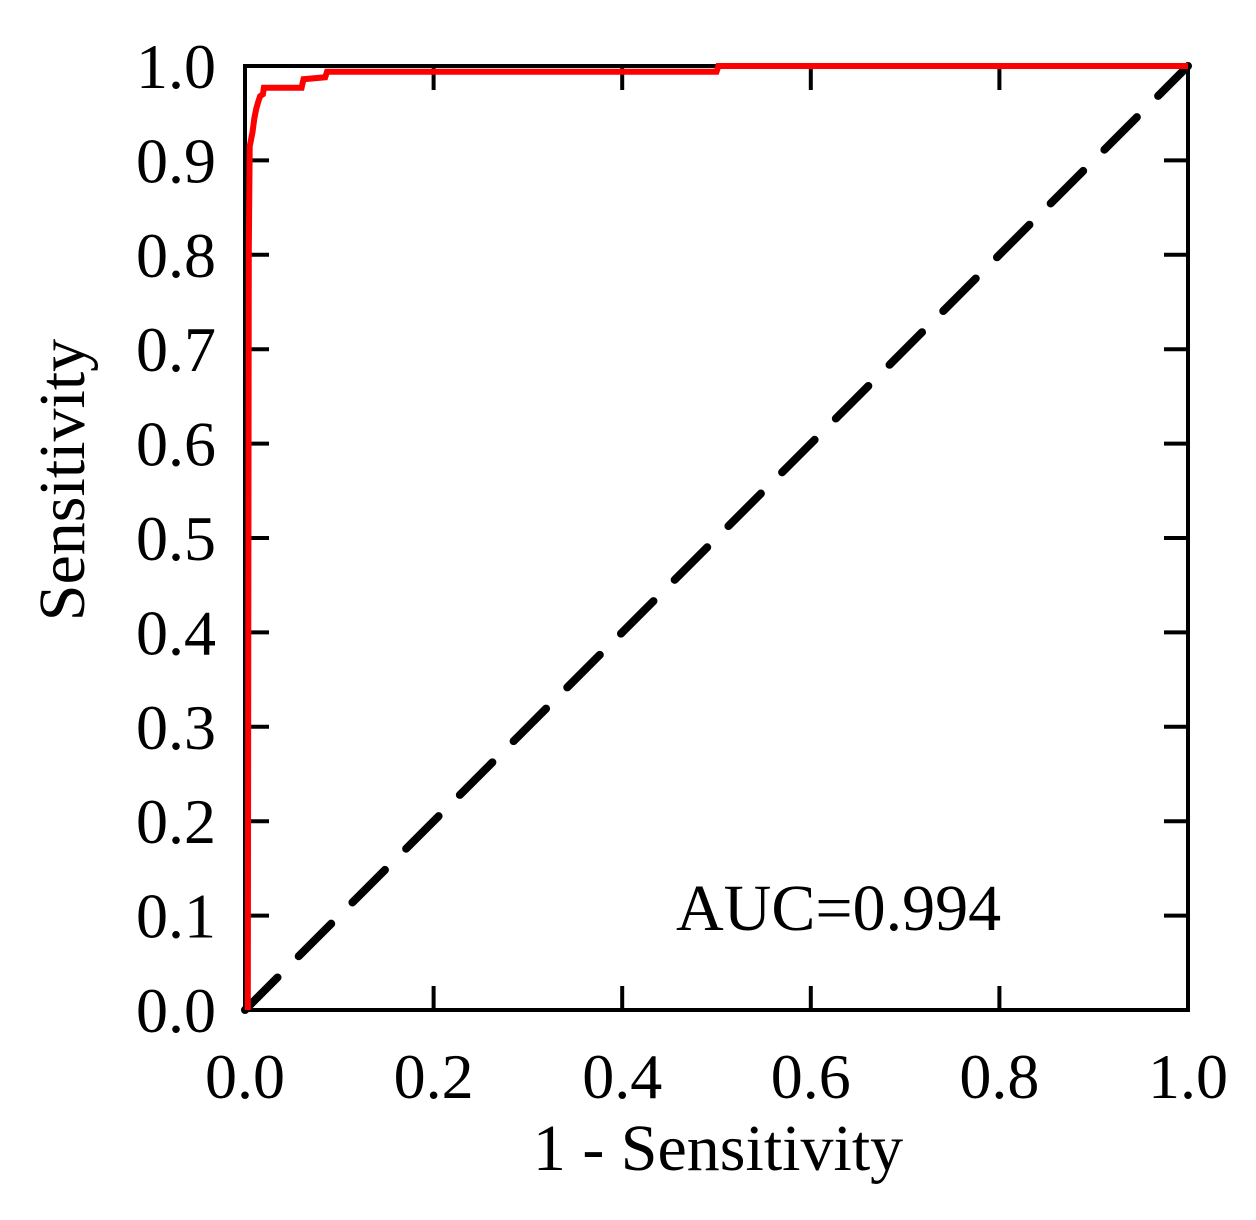 This screenshot has width=1256, height=1220. What do you see at coordinates (245, 1076) in the screenshot?
I see `x-tick-label: 0.0` at bounding box center [245, 1076].